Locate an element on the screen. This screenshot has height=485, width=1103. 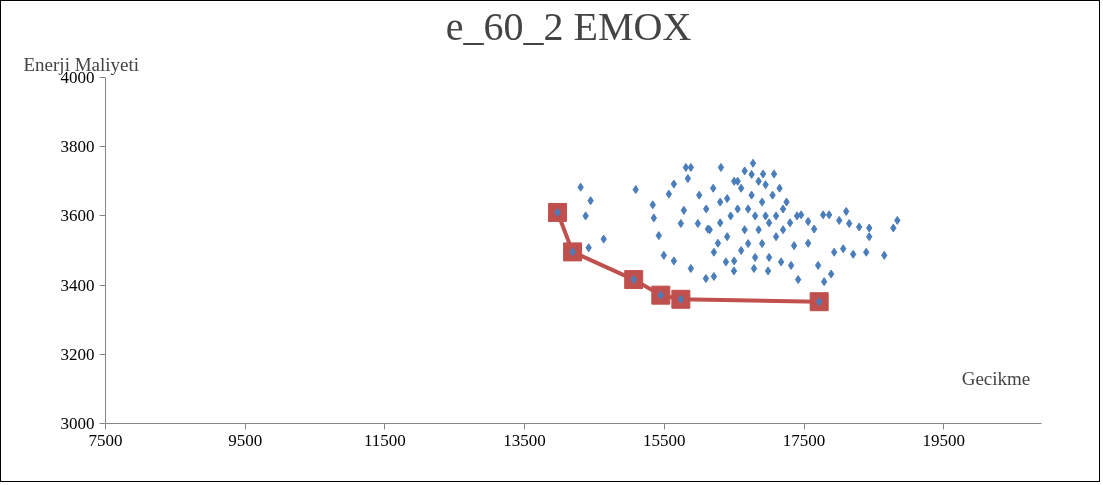
y-tick-label: 3200 is located at coordinates (77, 354).